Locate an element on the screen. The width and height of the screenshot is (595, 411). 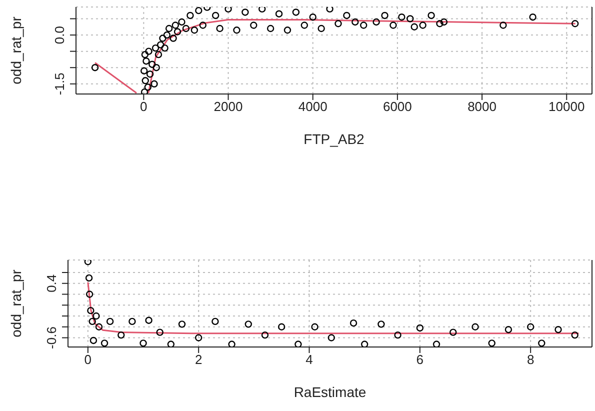
y-tick-label: 0.0 is located at coordinates (59, 35).